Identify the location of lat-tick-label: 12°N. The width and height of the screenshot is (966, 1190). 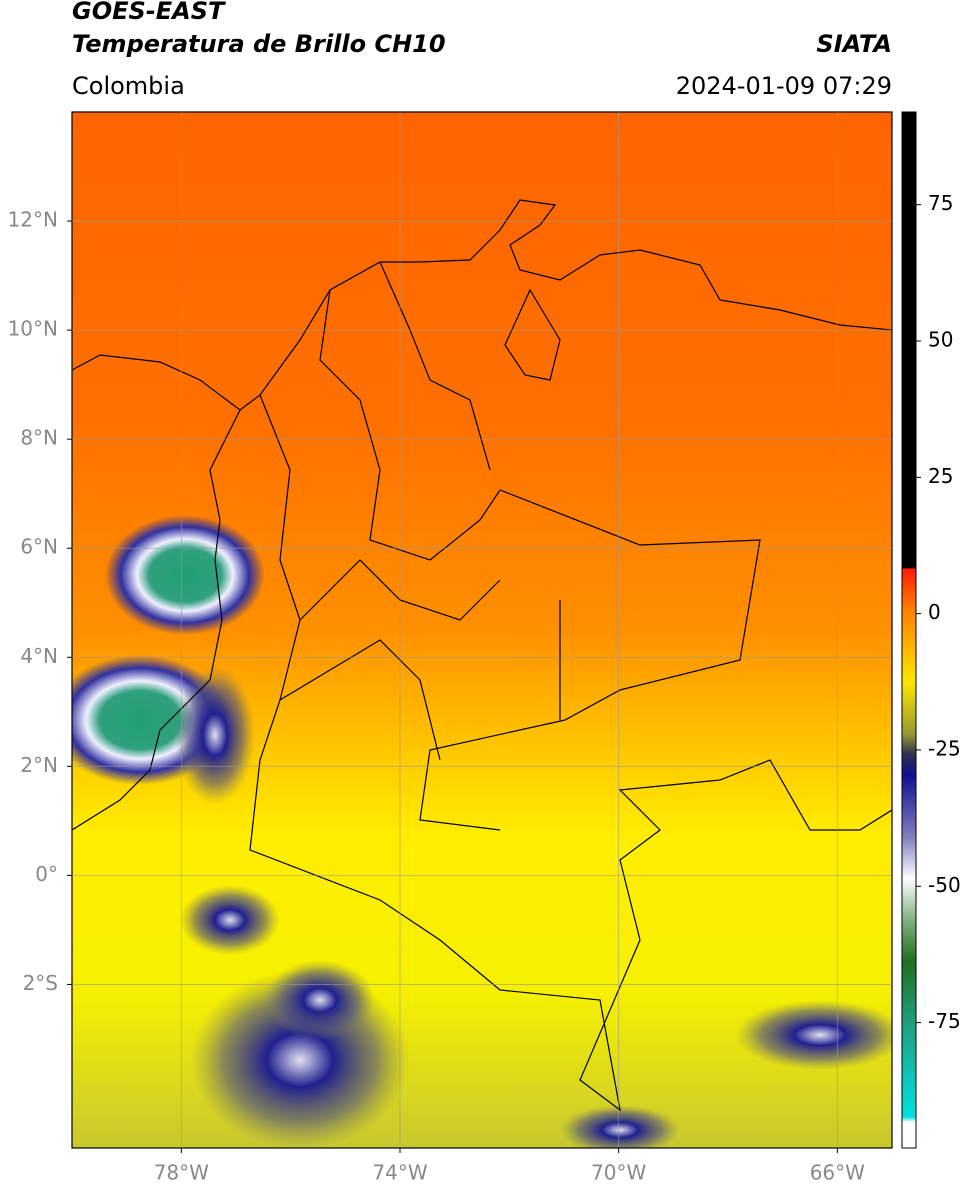
(33, 220).